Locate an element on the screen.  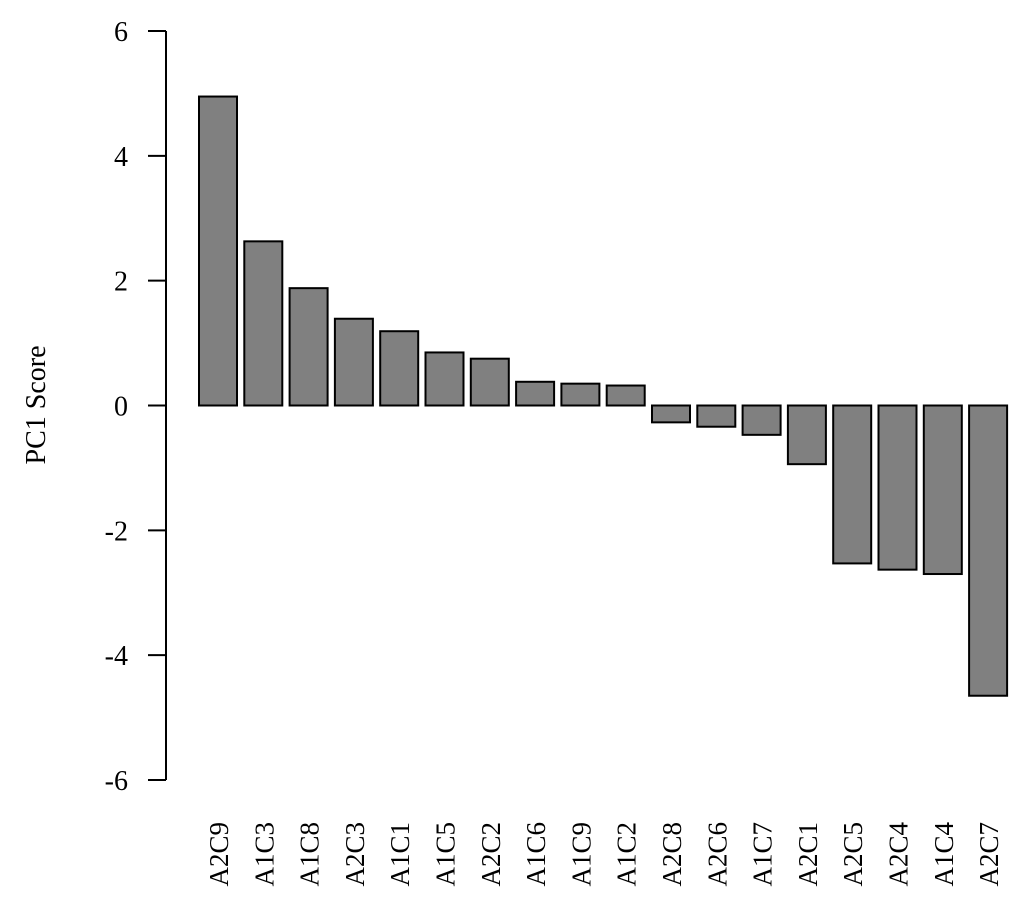
bar-a2c9 is located at coordinates (218, 251).